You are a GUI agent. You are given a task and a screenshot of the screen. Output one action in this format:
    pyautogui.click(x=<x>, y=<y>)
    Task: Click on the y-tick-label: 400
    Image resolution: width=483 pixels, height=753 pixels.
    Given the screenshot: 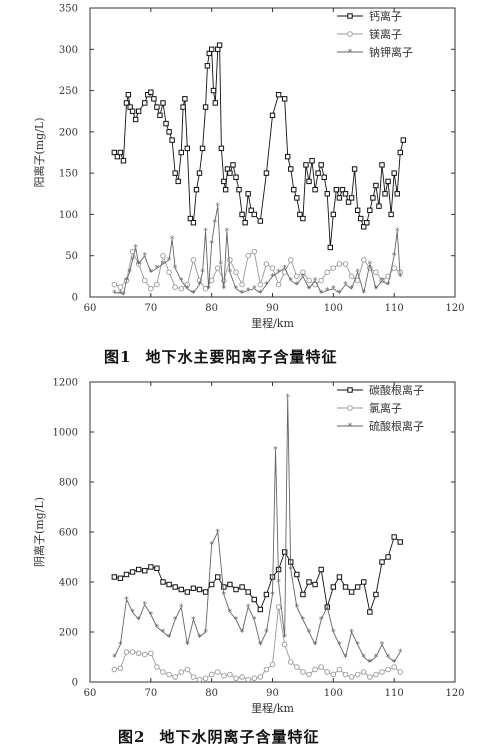 What is the action you would take?
    pyautogui.click(x=68, y=583)
    